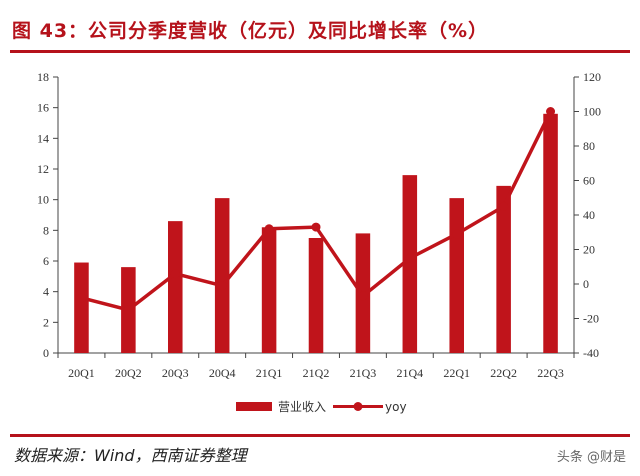  What do you see at coordinates (456, 373) in the screenshot?
I see `x-tick-label: 22Q1` at bounding box center [456, 373].